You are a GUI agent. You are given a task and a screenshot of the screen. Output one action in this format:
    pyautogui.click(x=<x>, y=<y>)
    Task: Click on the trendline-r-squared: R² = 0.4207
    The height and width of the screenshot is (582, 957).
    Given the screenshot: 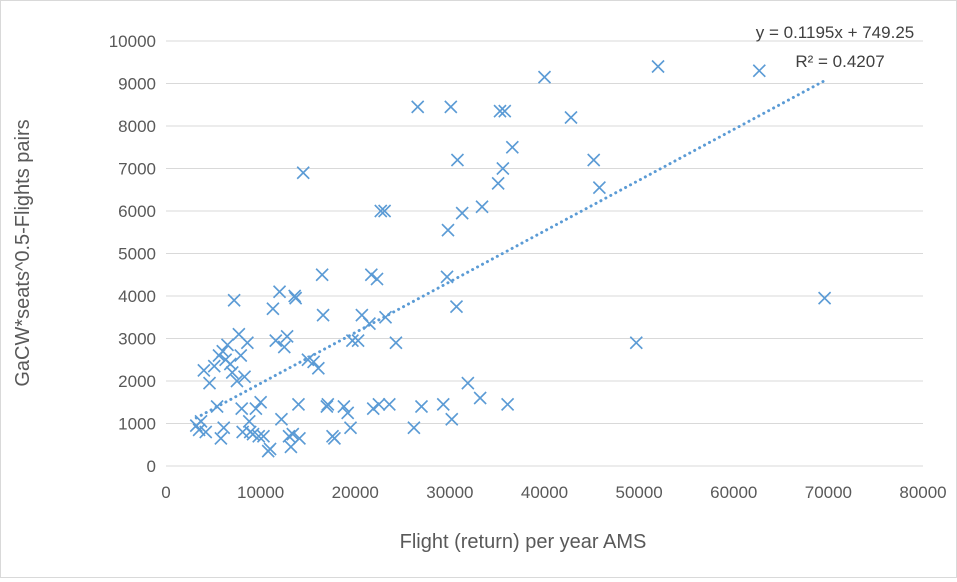 What is the action you would take?
    pyautogui.click(x=839, y=61)
    